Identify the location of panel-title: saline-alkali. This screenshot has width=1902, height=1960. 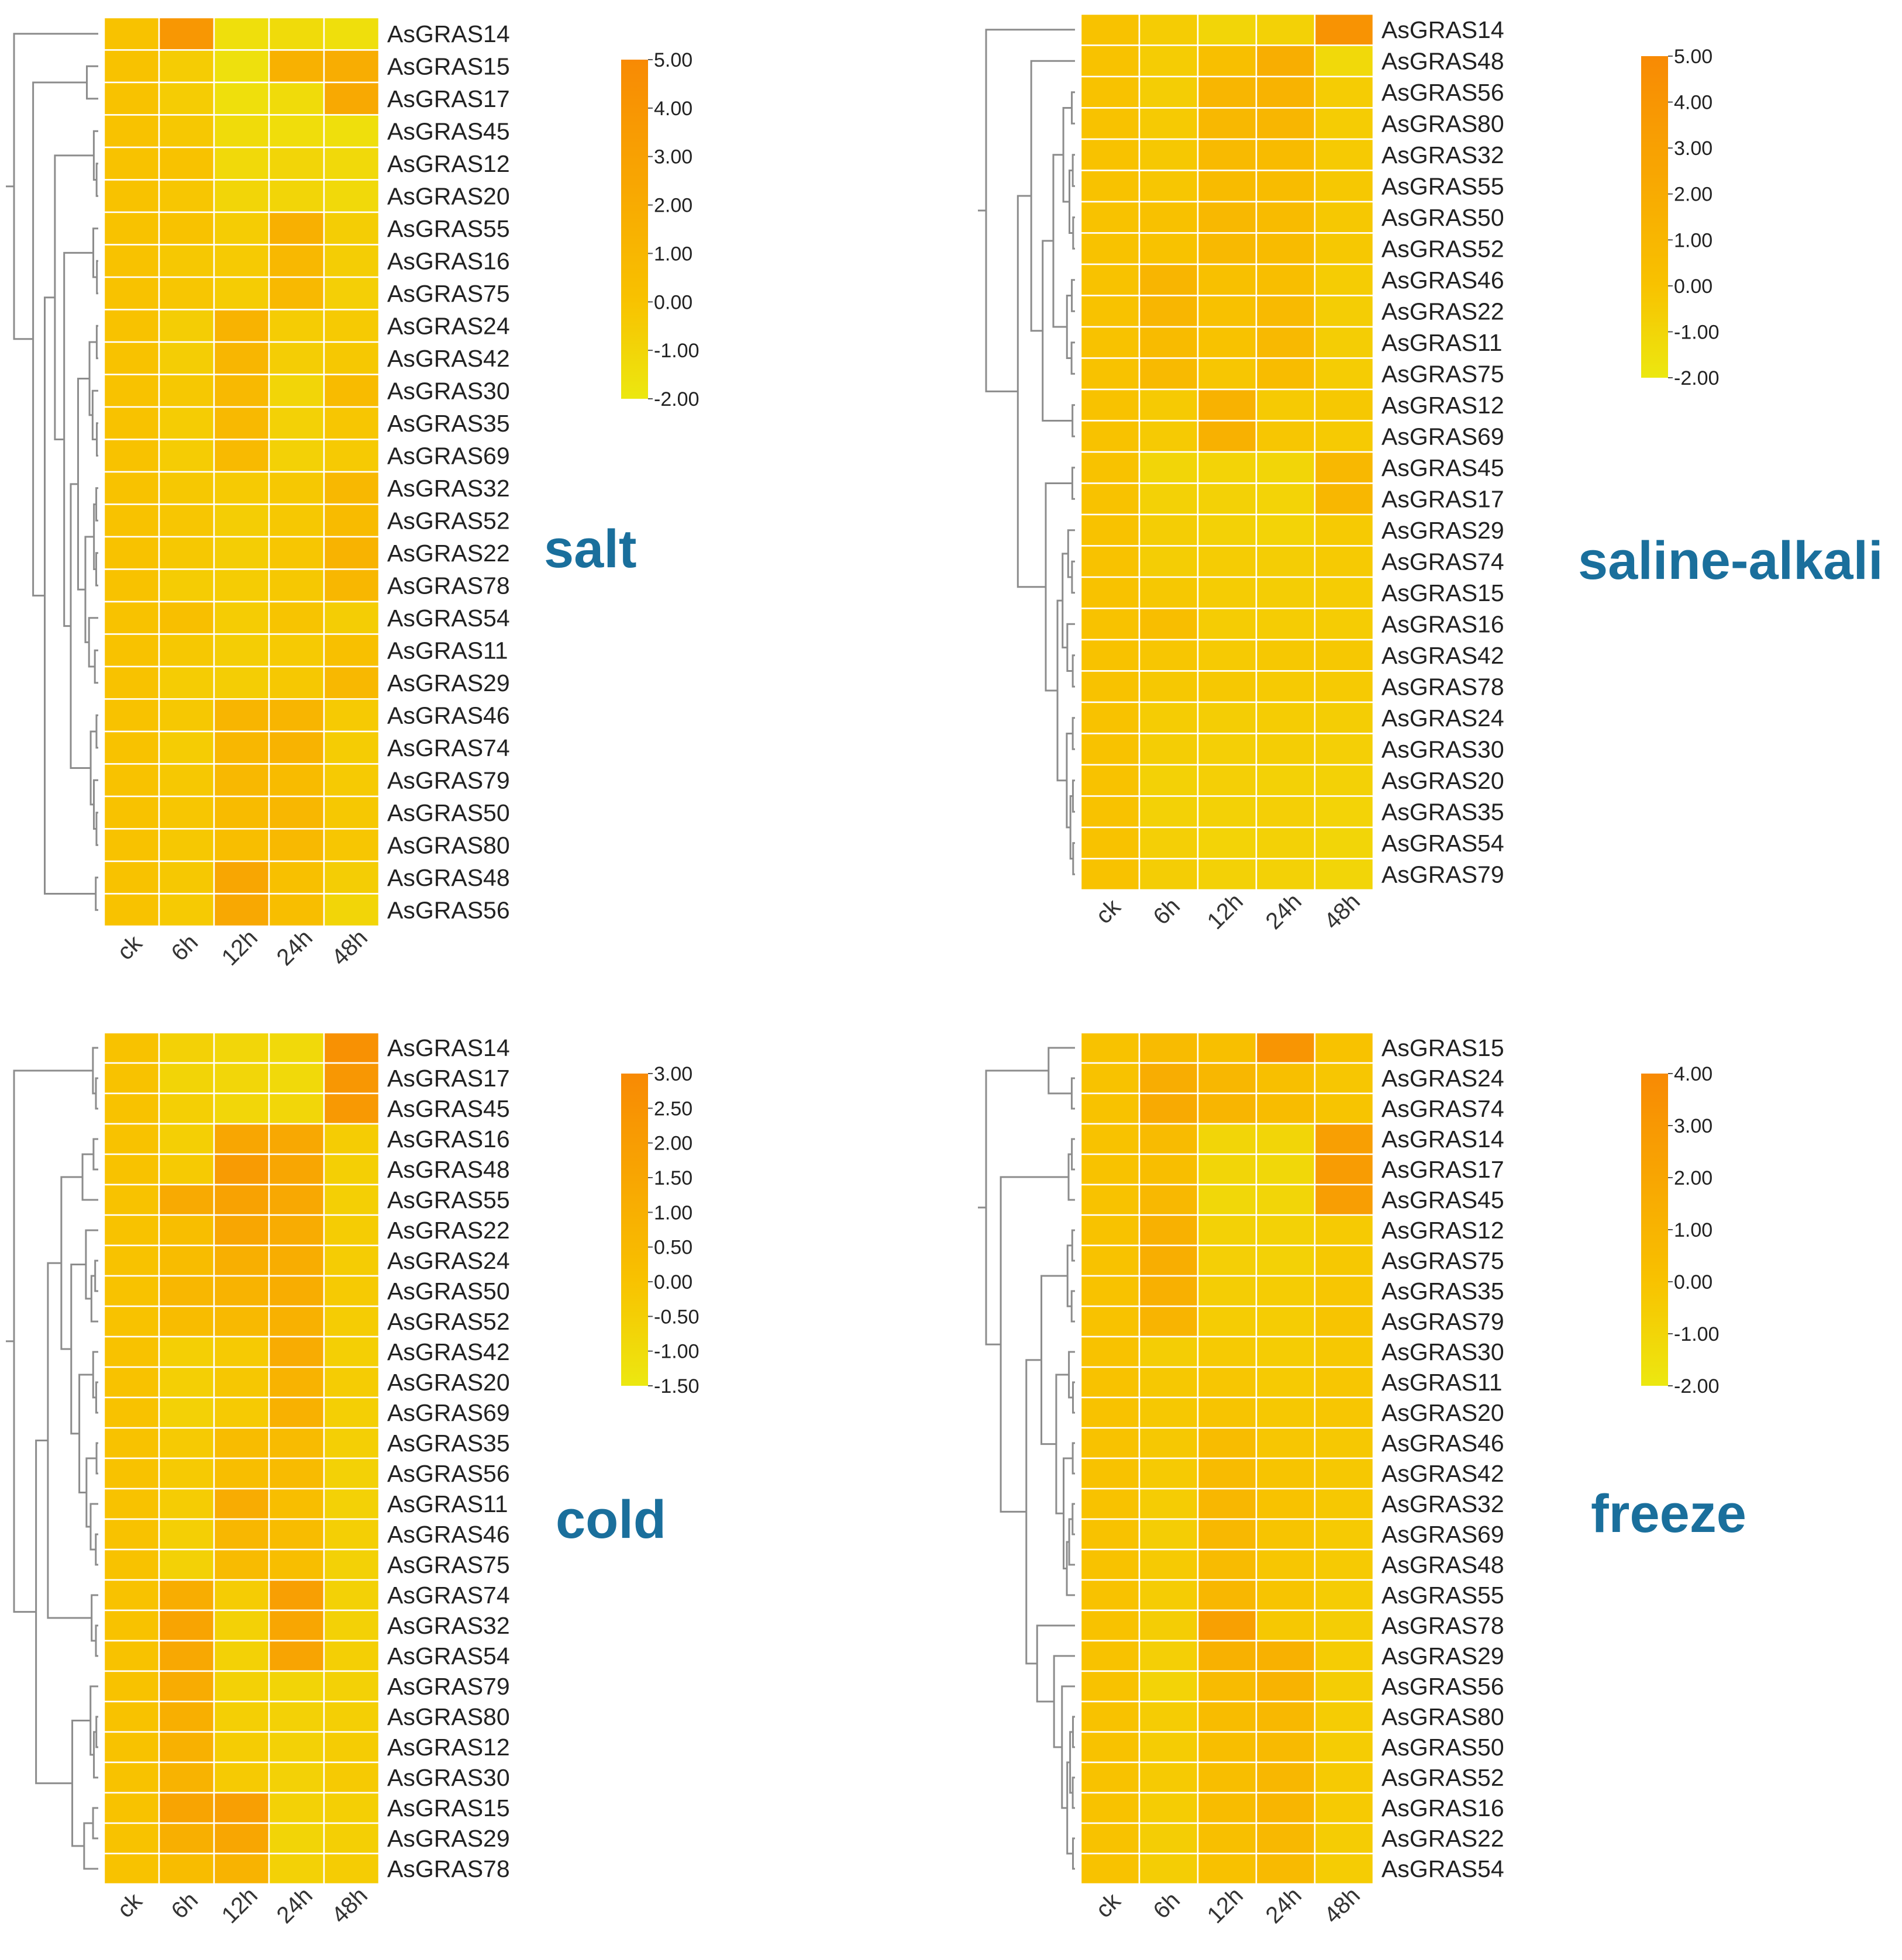
(1730, 561).